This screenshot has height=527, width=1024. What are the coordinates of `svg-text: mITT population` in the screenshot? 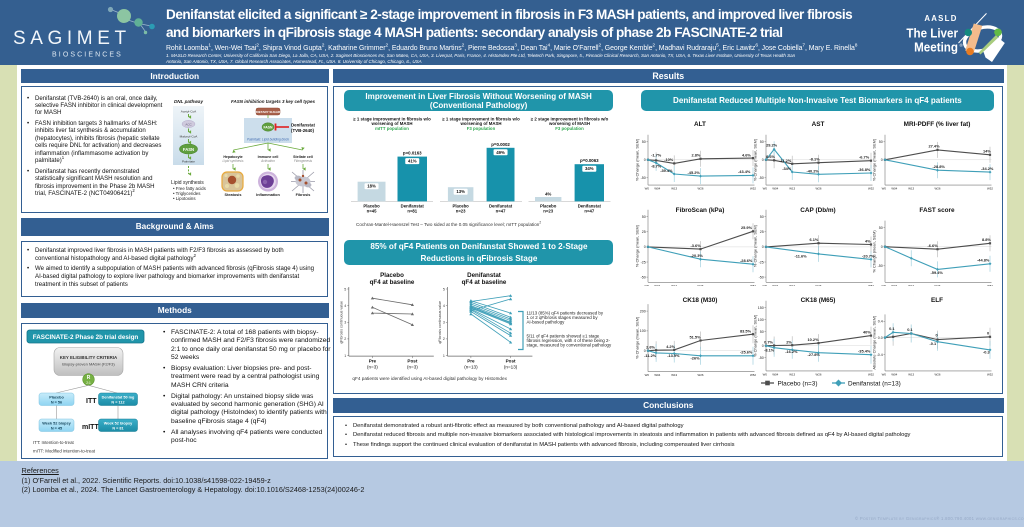 It's located at (392, 128).